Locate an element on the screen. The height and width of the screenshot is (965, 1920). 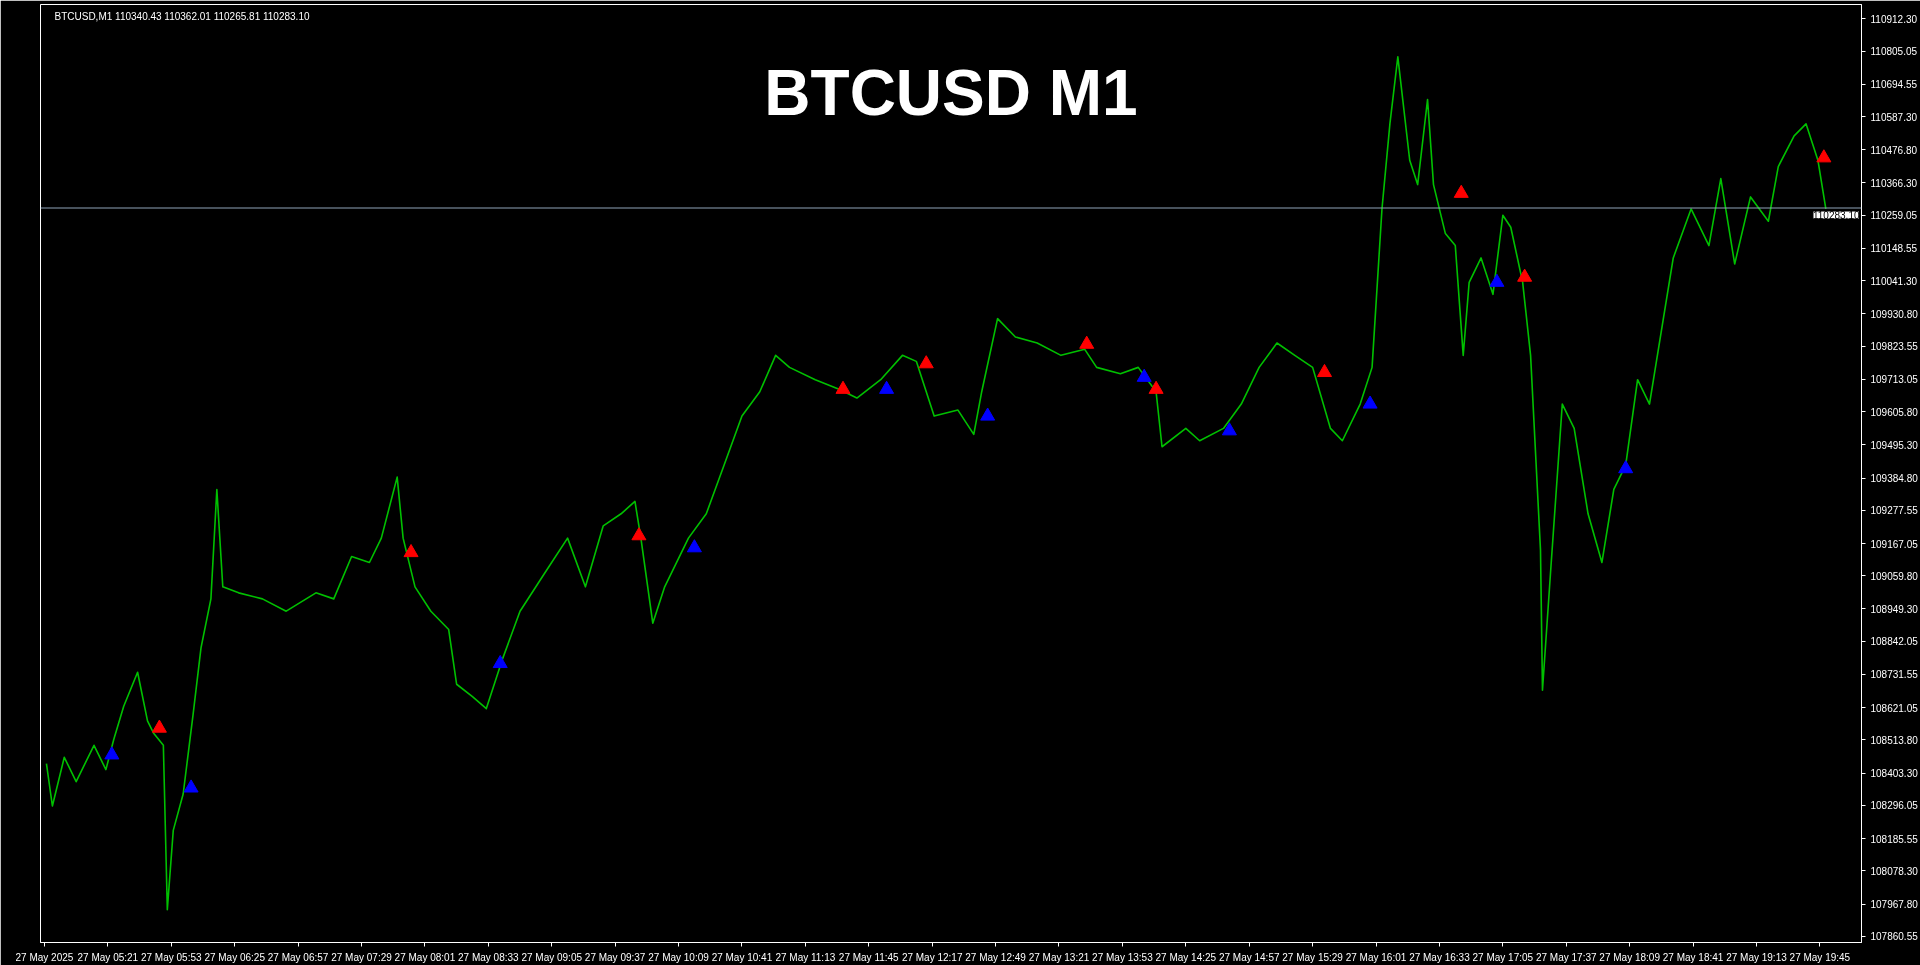
y-tick-label: 107967.80 is located at coordinates (1894, 905).